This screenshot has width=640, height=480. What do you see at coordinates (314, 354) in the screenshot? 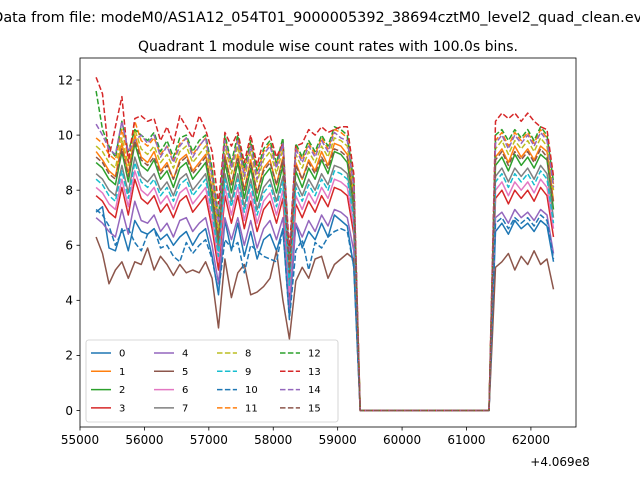
I see `legend-label-12: 12` at bounding box center [314, 354].